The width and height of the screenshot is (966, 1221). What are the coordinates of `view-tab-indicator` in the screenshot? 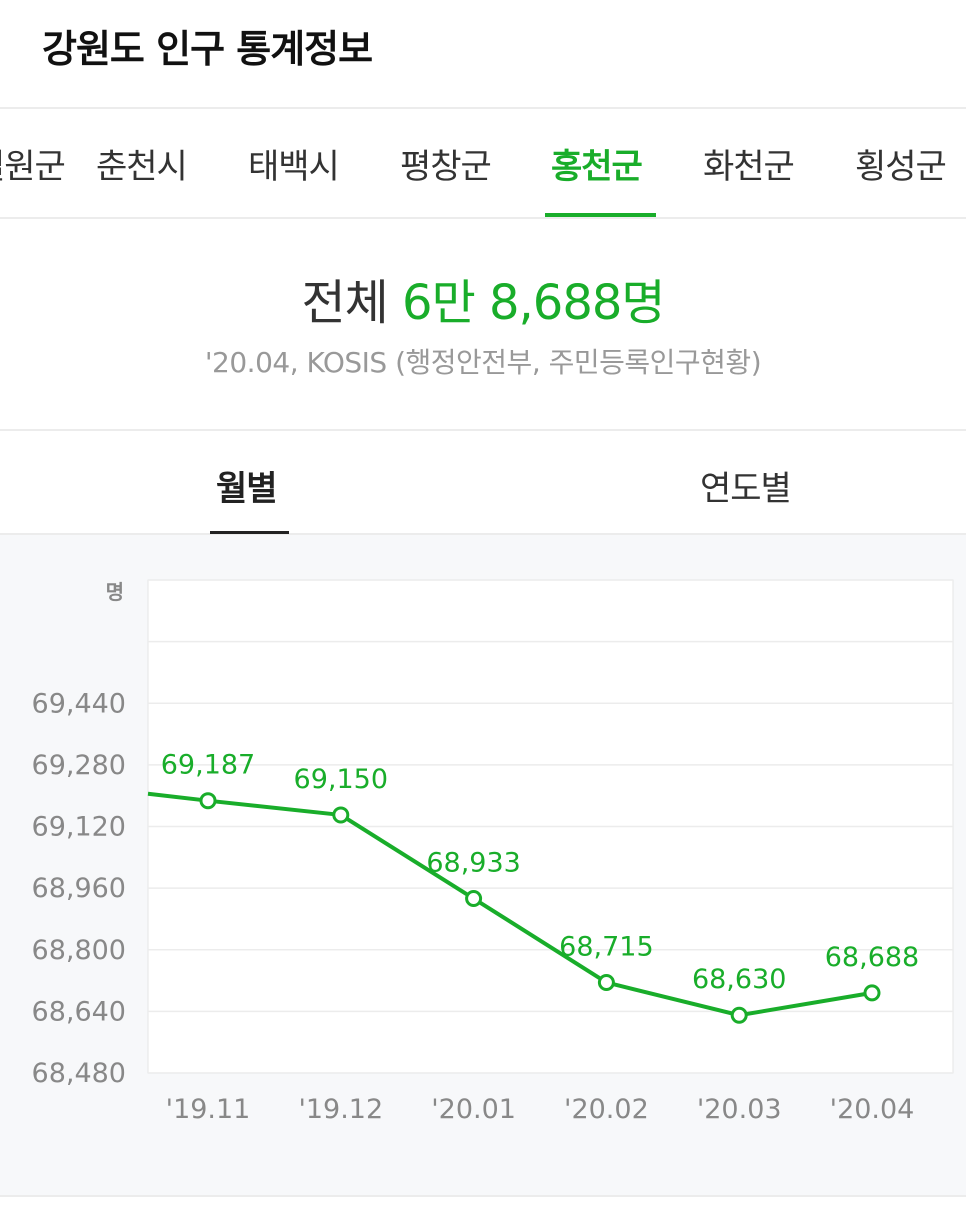 It's located at (249, 532).